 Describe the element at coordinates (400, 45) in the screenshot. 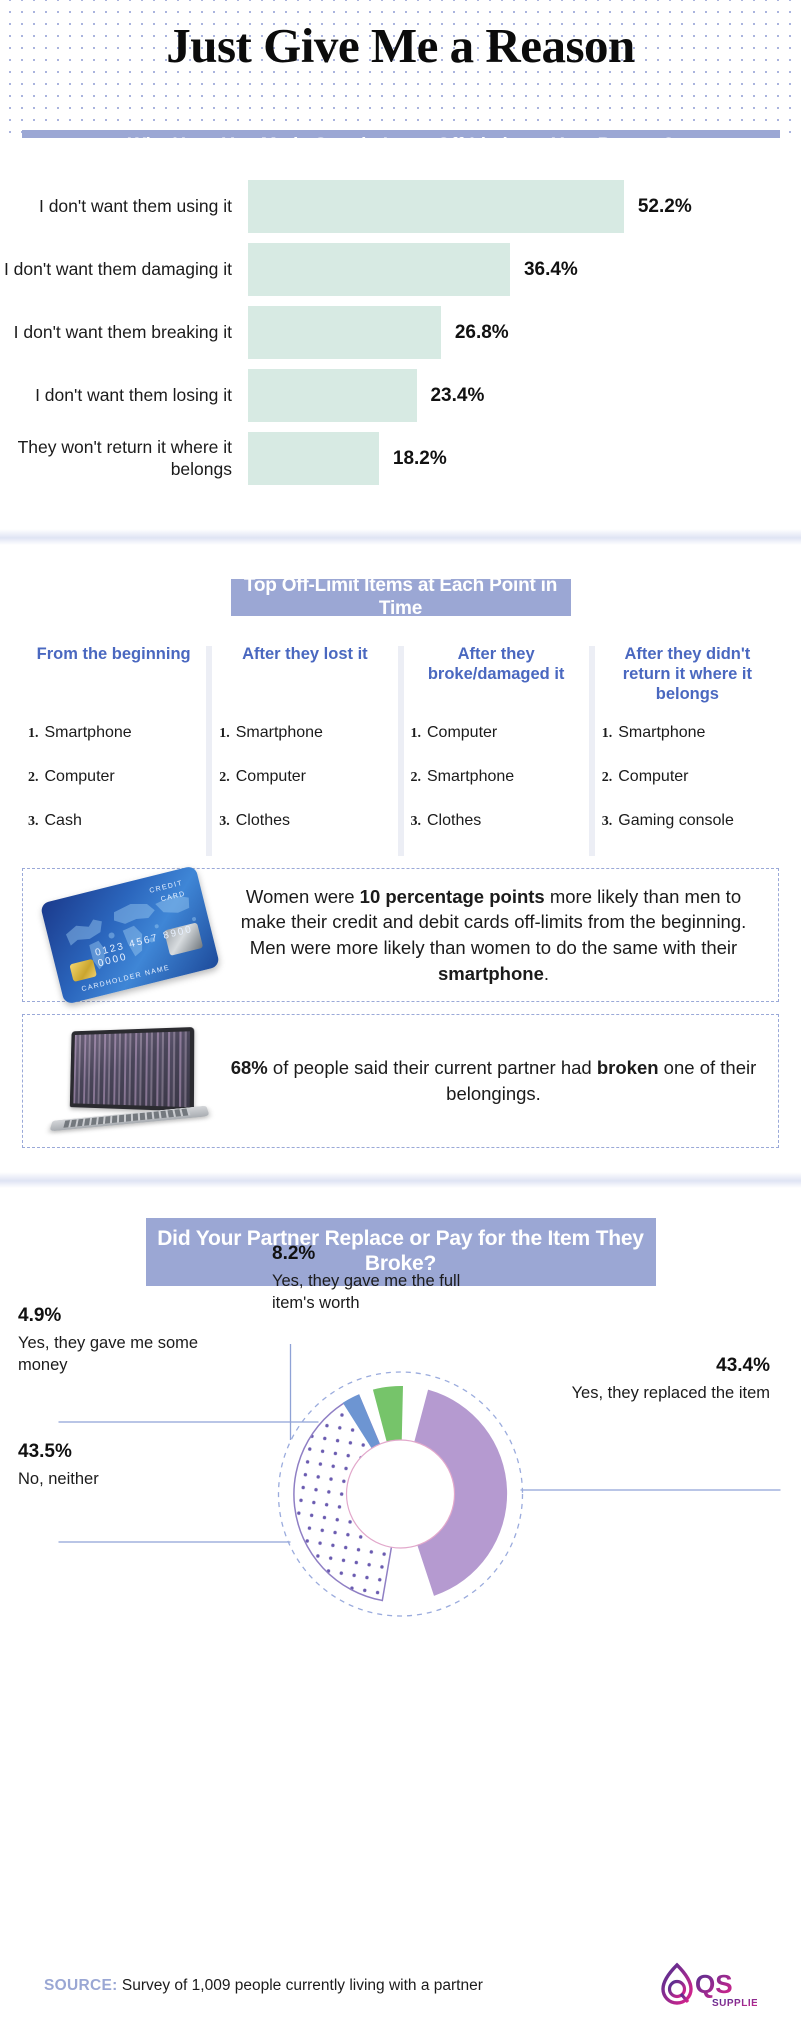

I see `page-title: Just Give Me a Reason` at that location.